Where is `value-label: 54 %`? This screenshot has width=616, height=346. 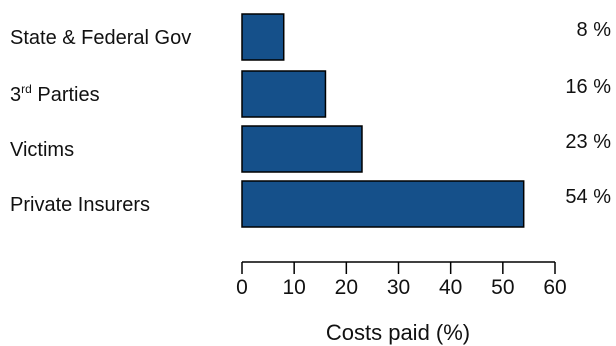
value-label: 54 % is located at coordinates (588, 197).